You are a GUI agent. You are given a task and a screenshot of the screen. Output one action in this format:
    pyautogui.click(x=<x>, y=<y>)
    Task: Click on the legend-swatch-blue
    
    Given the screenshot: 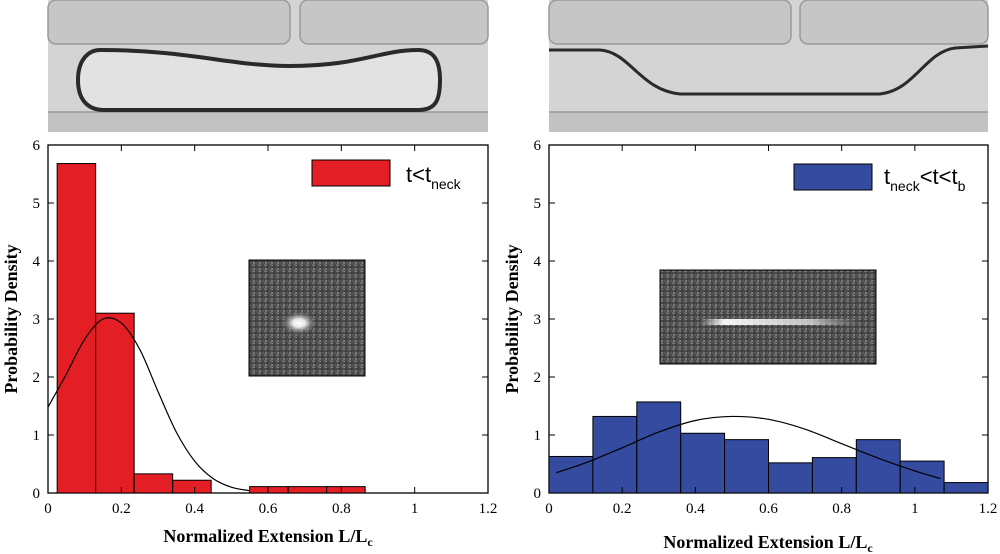 What is the action you would take?
    pyautogui.click(x=833, y=177)
    